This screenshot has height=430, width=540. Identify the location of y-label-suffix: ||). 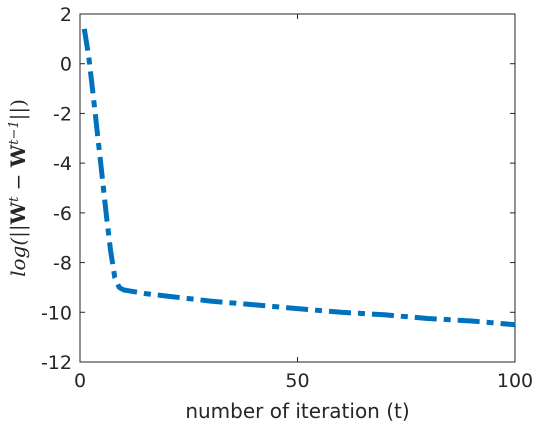
(18, 109).